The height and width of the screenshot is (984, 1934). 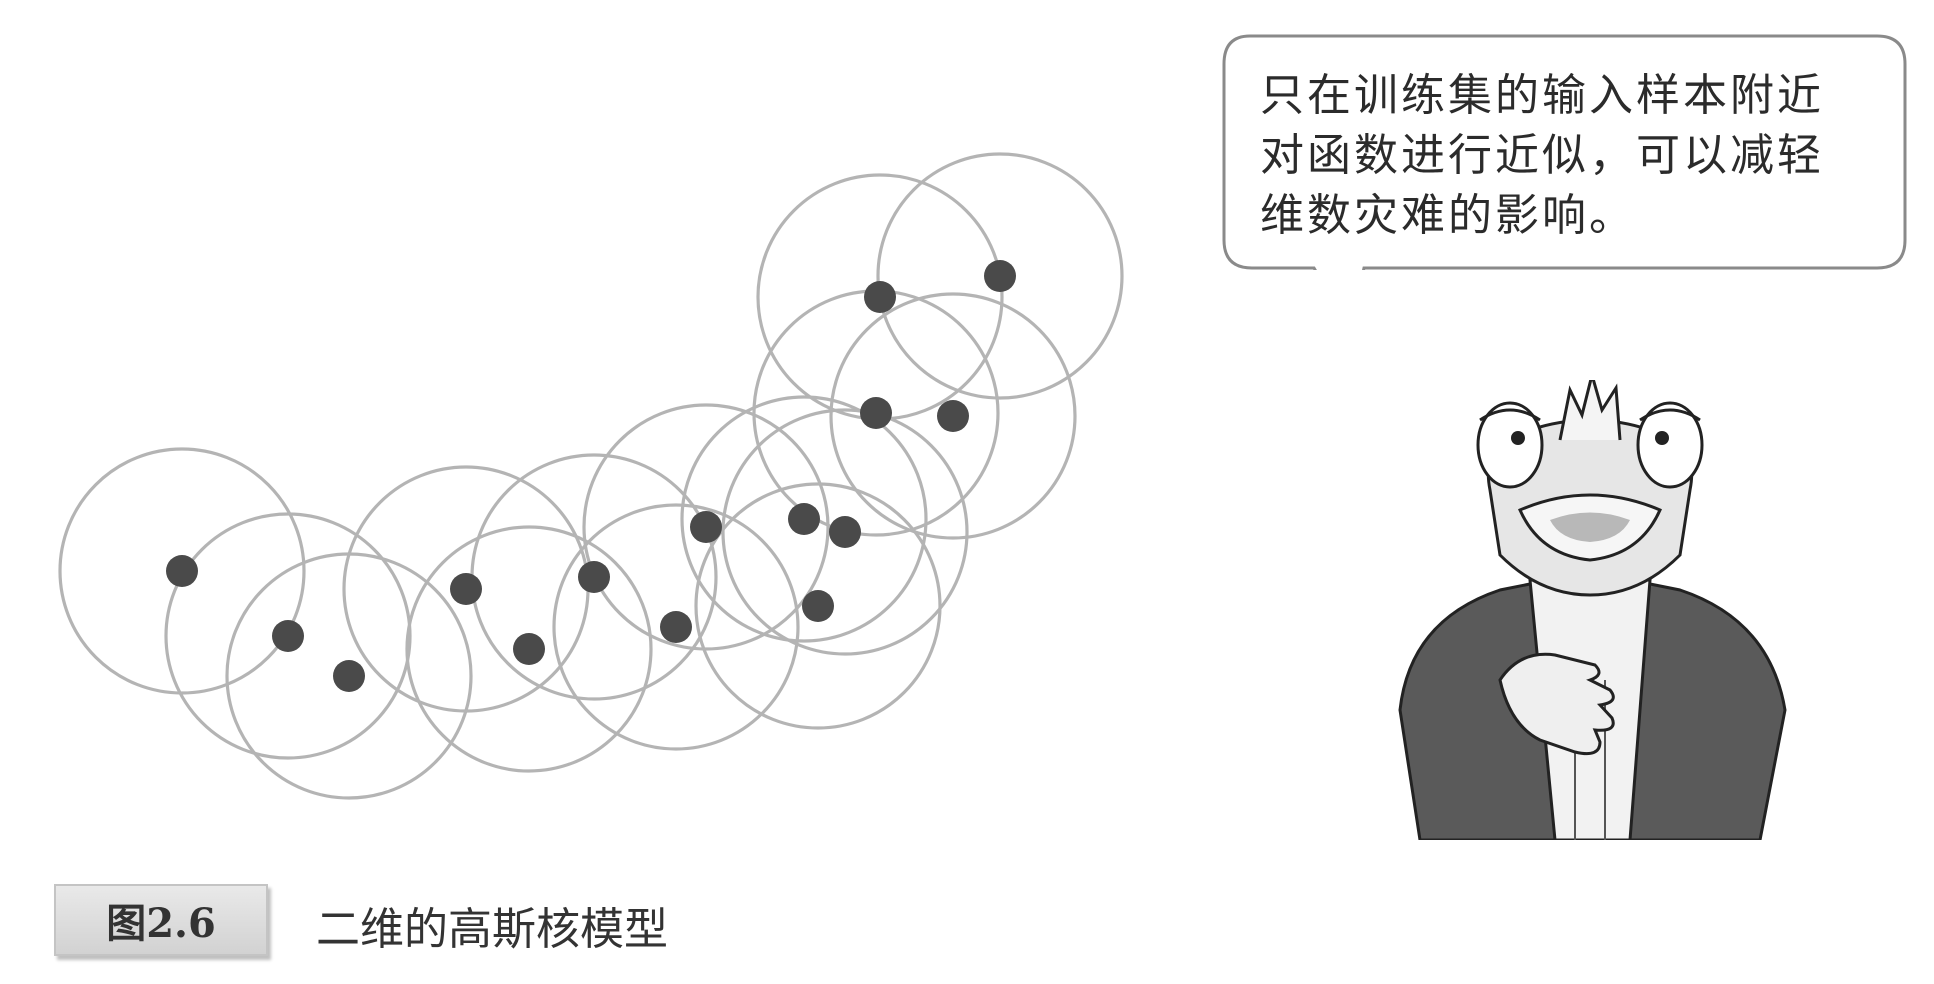 What do you see at coordinates (1592, 610) in the screenshot?
I see `frog-character-icon` at bounding box center [1592, 610].